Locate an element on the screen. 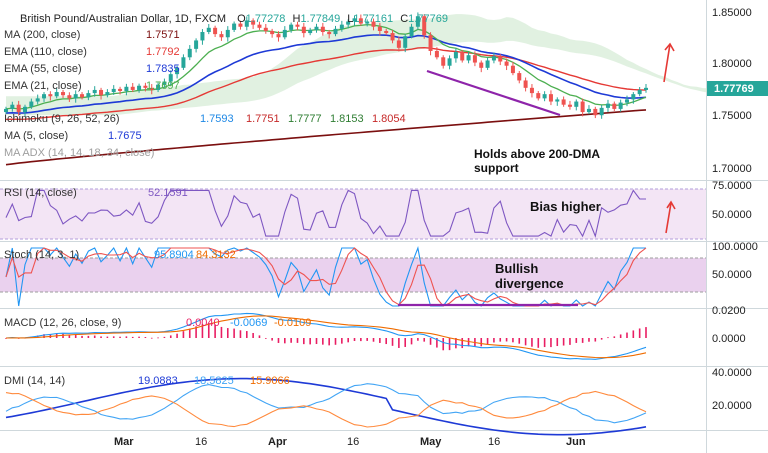 The width and height of the screenshot is (768, 453). annotation-rsi: Bias higher is located at coordinates (565, 206).